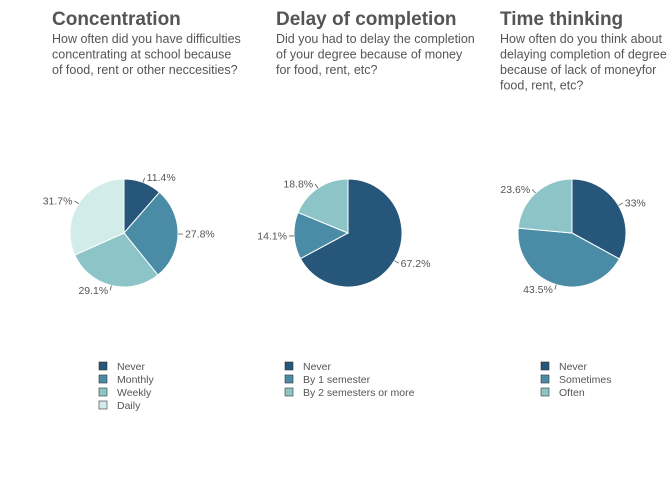  Describe the element at coordinates (200, 235) in the screenshot. I see `value-label: 27.8%` at that location.